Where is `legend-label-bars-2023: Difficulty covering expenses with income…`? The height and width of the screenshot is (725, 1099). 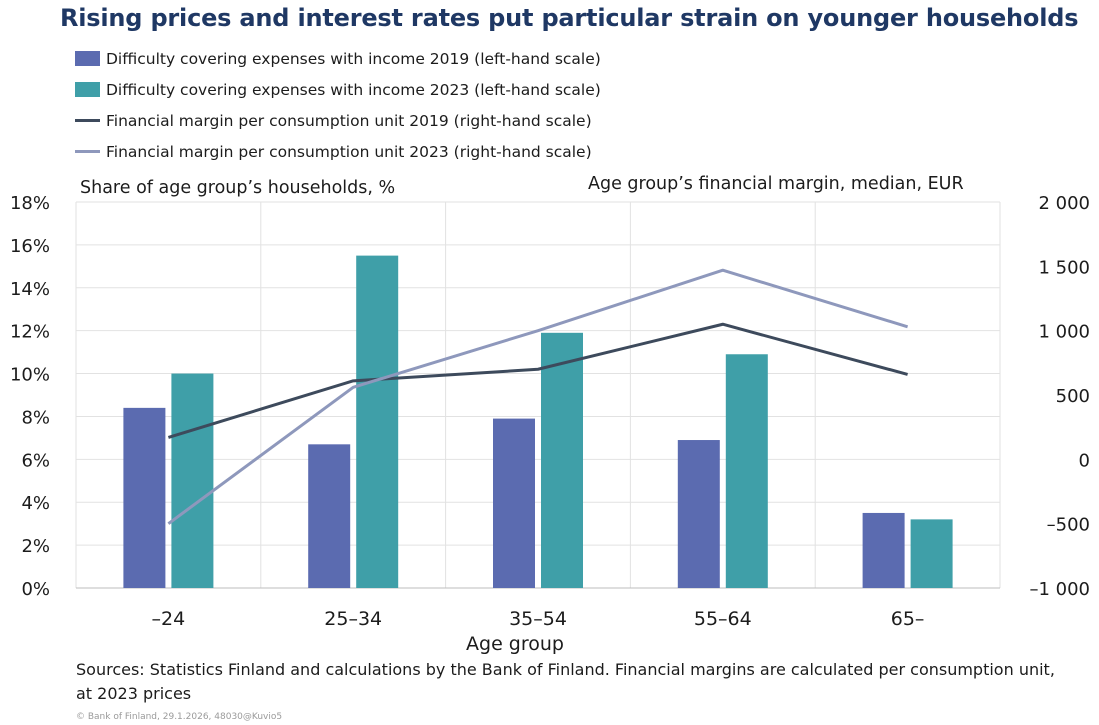
legend-label-bars-2023: Difficulty covering expenses with income… is located at coordinates (353, 89).